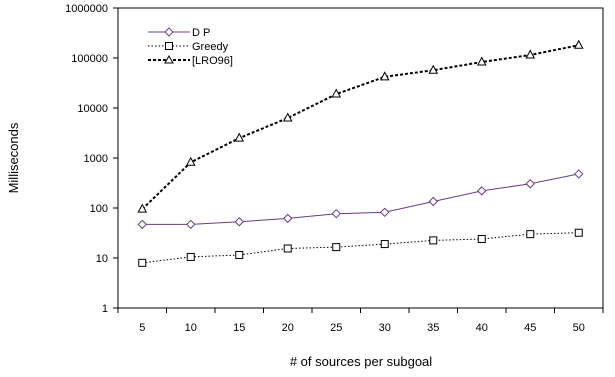  Describe the element at coordinates (92, 109) in the screenshot. I see `y-tick-label: 10000` at that location.